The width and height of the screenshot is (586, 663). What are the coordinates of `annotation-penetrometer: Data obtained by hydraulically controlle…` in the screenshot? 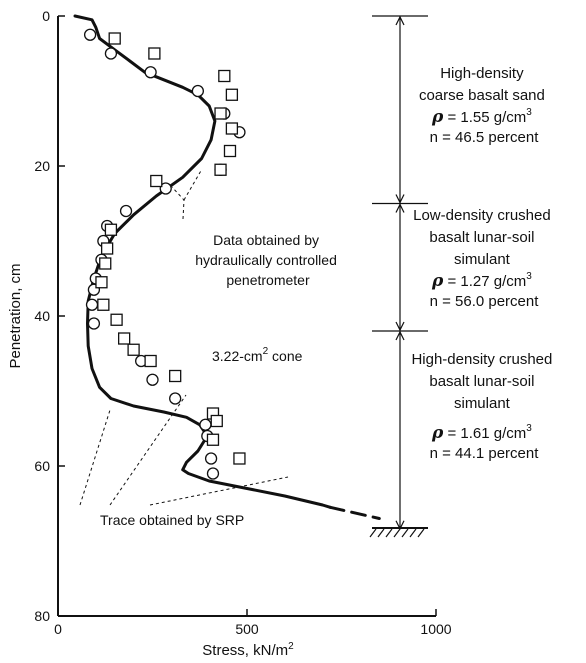 It's located at (268, 260).